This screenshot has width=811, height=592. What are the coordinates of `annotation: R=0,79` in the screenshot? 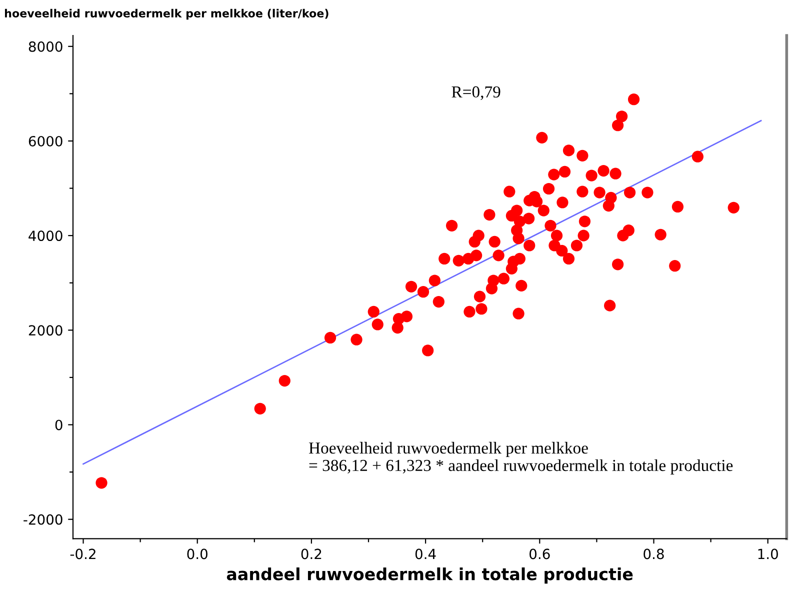 It's located at (476, 93).